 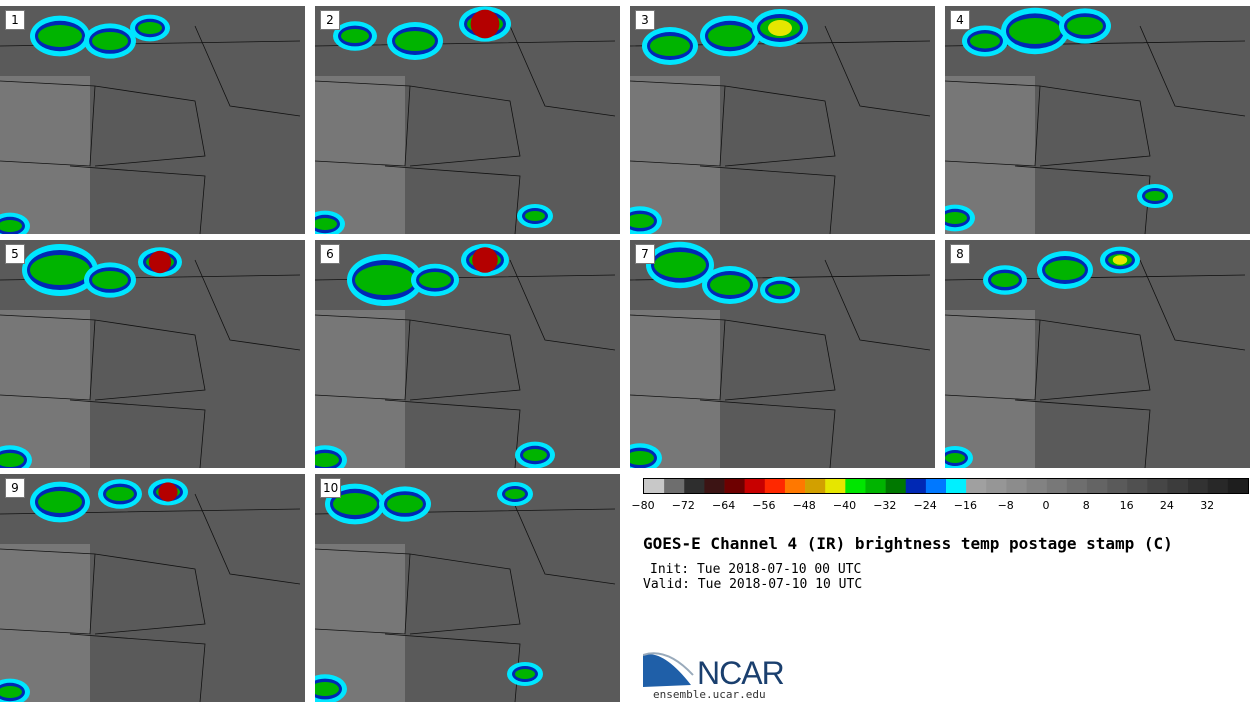 I want to click on ncar-logo-icon, so click(x=668, y=669).